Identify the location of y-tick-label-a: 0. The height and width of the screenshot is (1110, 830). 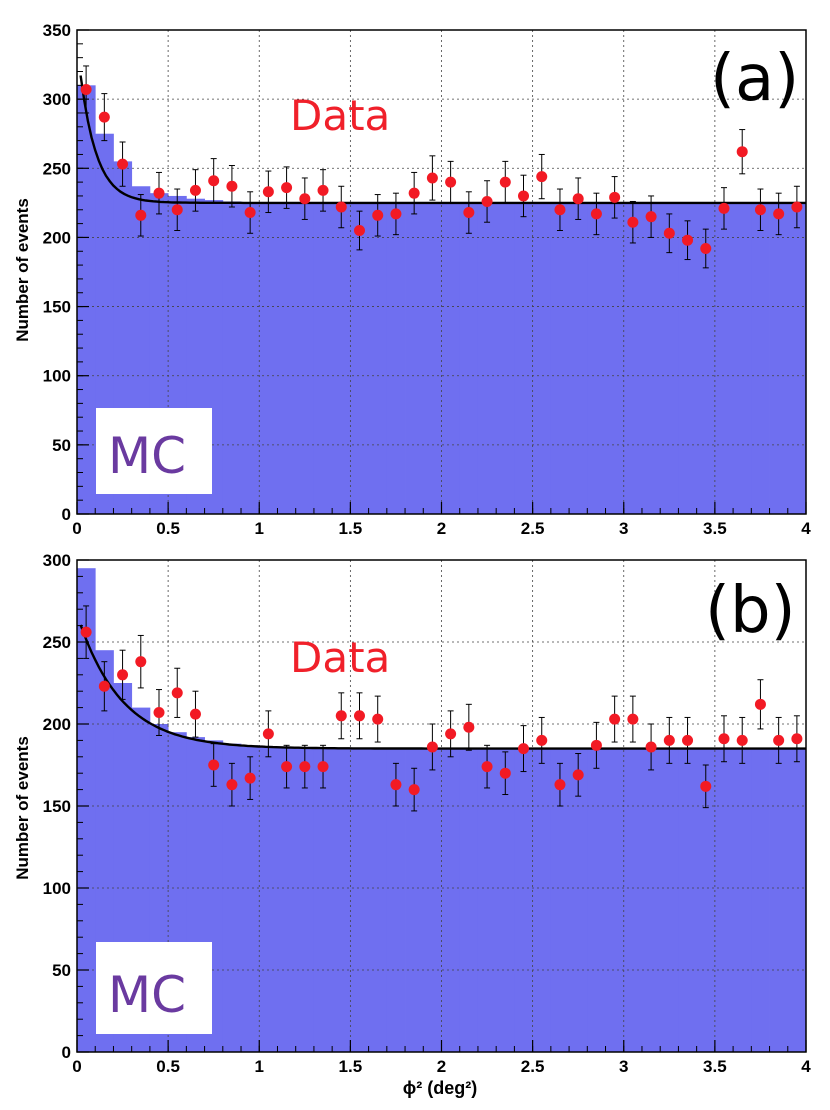
(66, 514).